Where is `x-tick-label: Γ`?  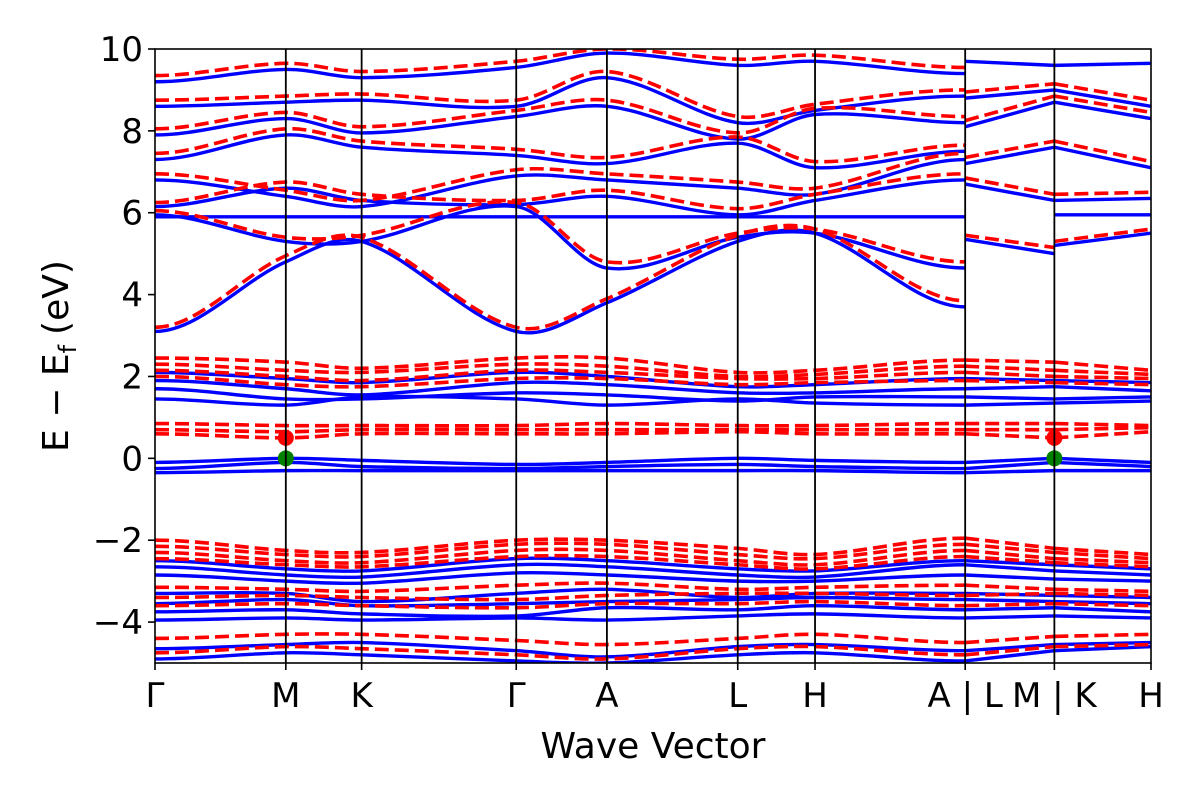
x-tick-label: Γ is located at coordinates (155, 696).